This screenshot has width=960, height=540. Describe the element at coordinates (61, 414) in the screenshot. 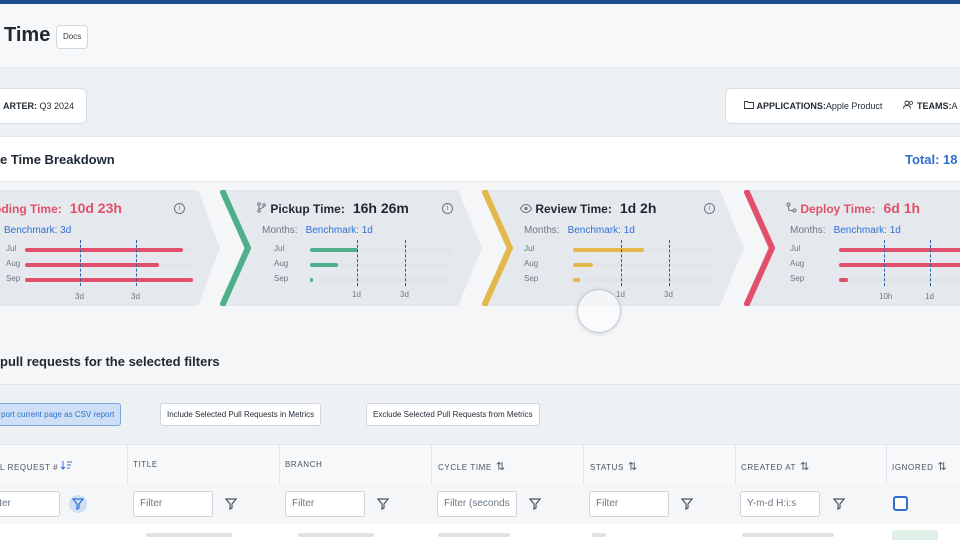

I see `export-csv-button: port current page as CSV report` at that location.